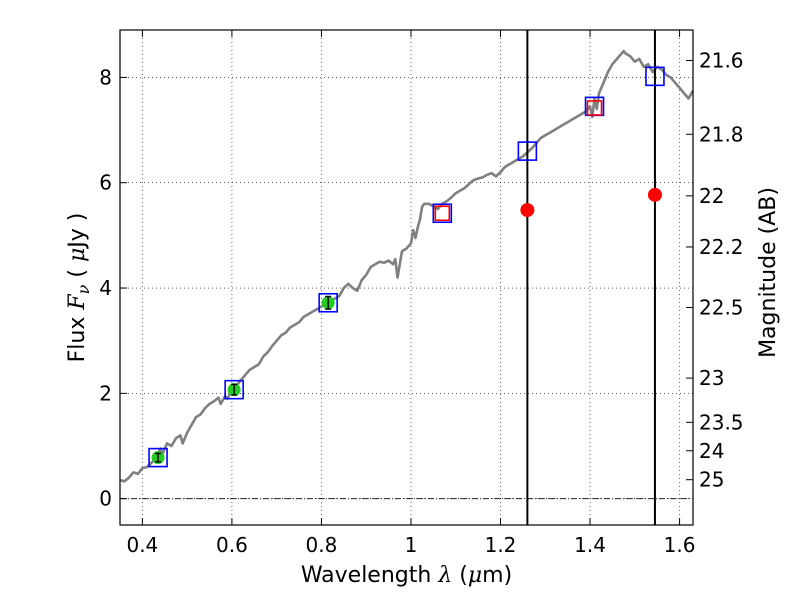  Describe the element at coordinates (711, 480) in the screenshot. I see `y2-tick-label: 25` at that location.